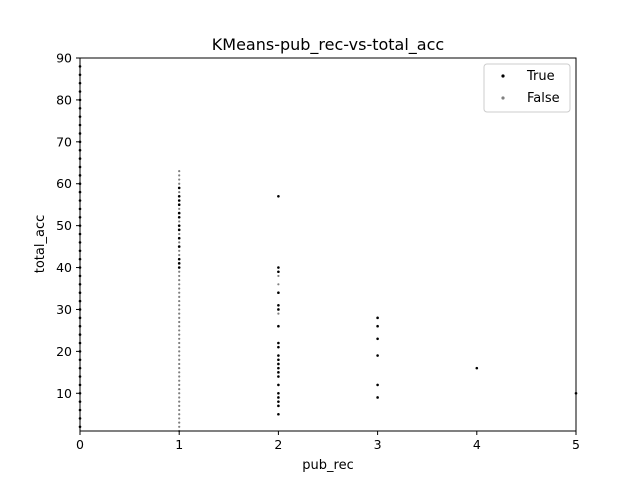  What do you see at coordinates (64, 58) in the screenshot?
I see `y-tick-label-8: 90` at bounding box center [64, 58].